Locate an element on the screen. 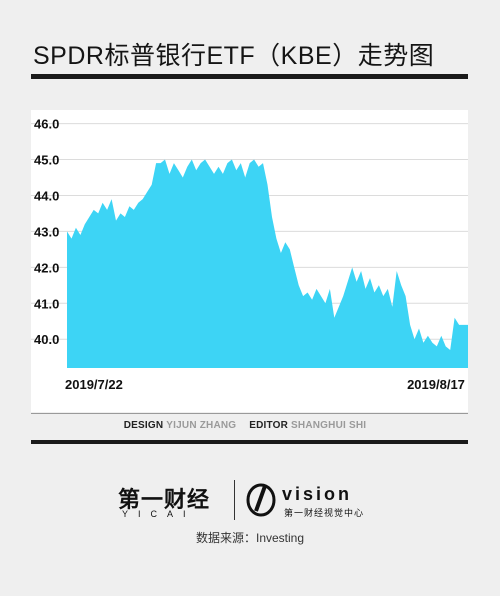 The image size is (500, 596). y-tick-label: 42.0 is located at coordinates (46, 267).